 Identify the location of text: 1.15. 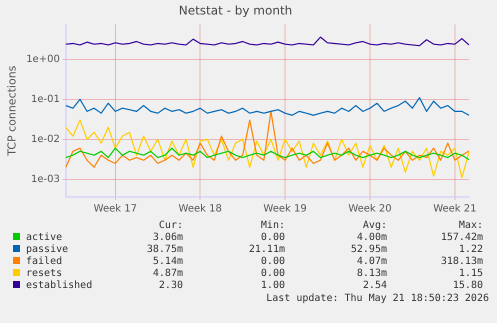
(470, 274).